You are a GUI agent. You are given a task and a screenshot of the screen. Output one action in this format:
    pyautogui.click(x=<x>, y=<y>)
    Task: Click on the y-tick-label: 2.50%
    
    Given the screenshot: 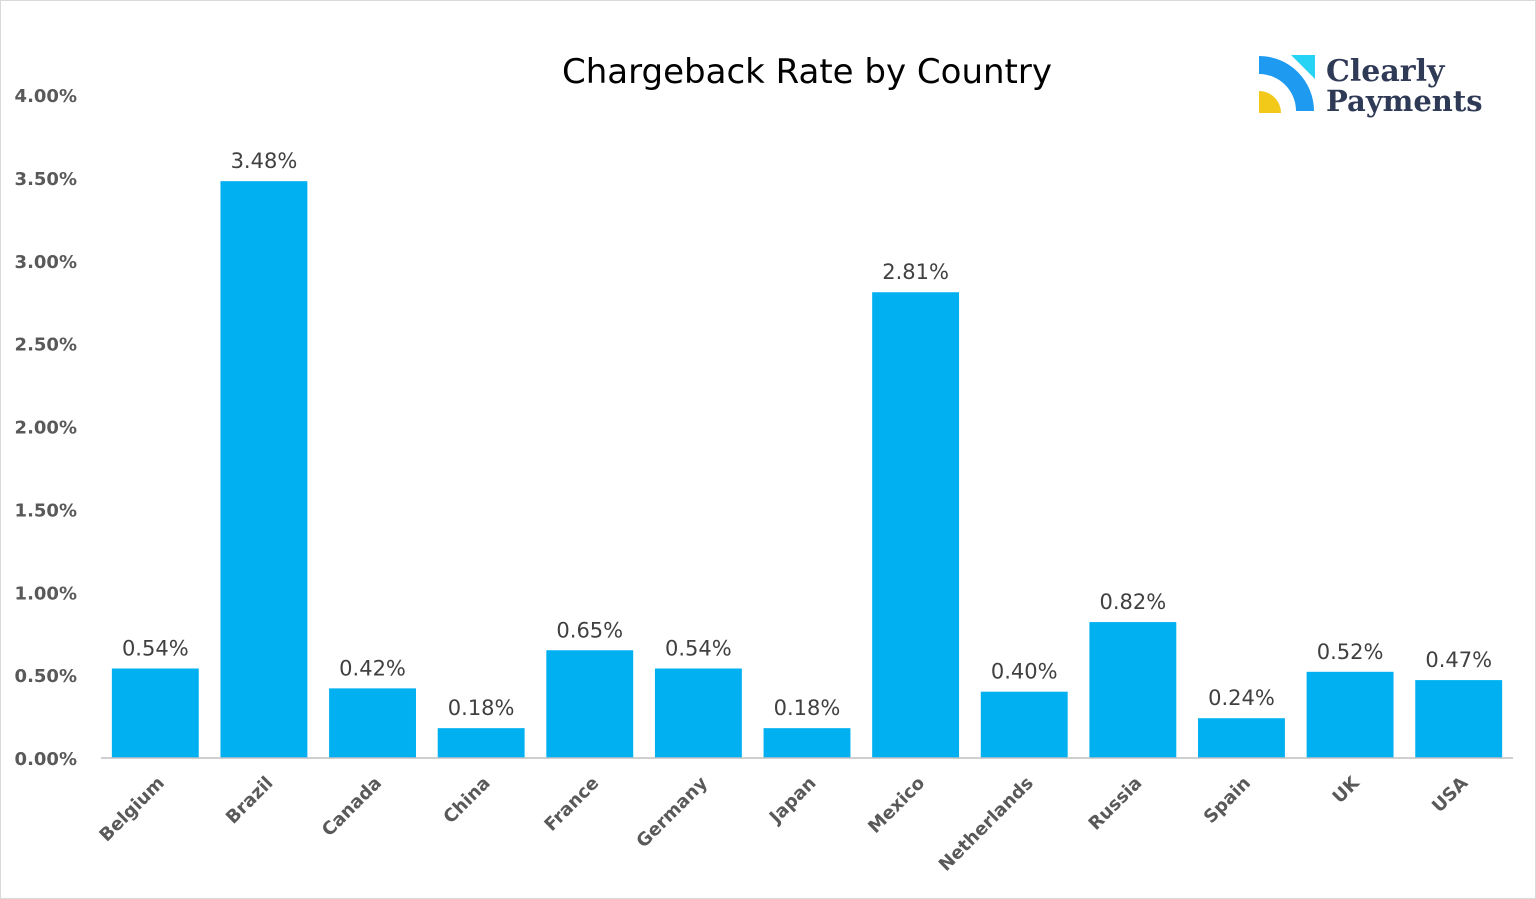 What is the action you would take?
    pyautogui.click(x=46, y=345)
    